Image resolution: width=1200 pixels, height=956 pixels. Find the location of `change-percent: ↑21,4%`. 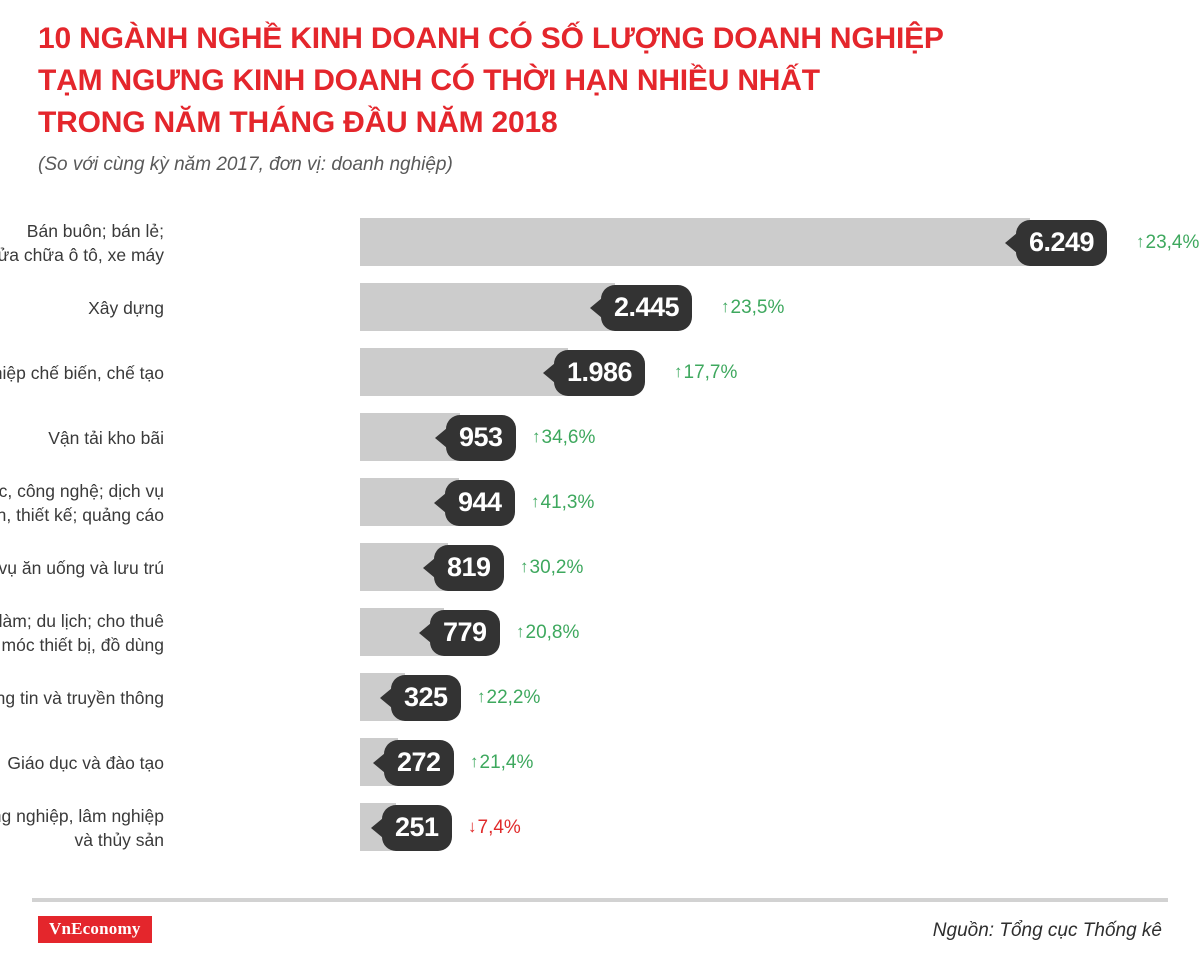

change-percent: ↑21,4% is located at coordinates (501, 763).